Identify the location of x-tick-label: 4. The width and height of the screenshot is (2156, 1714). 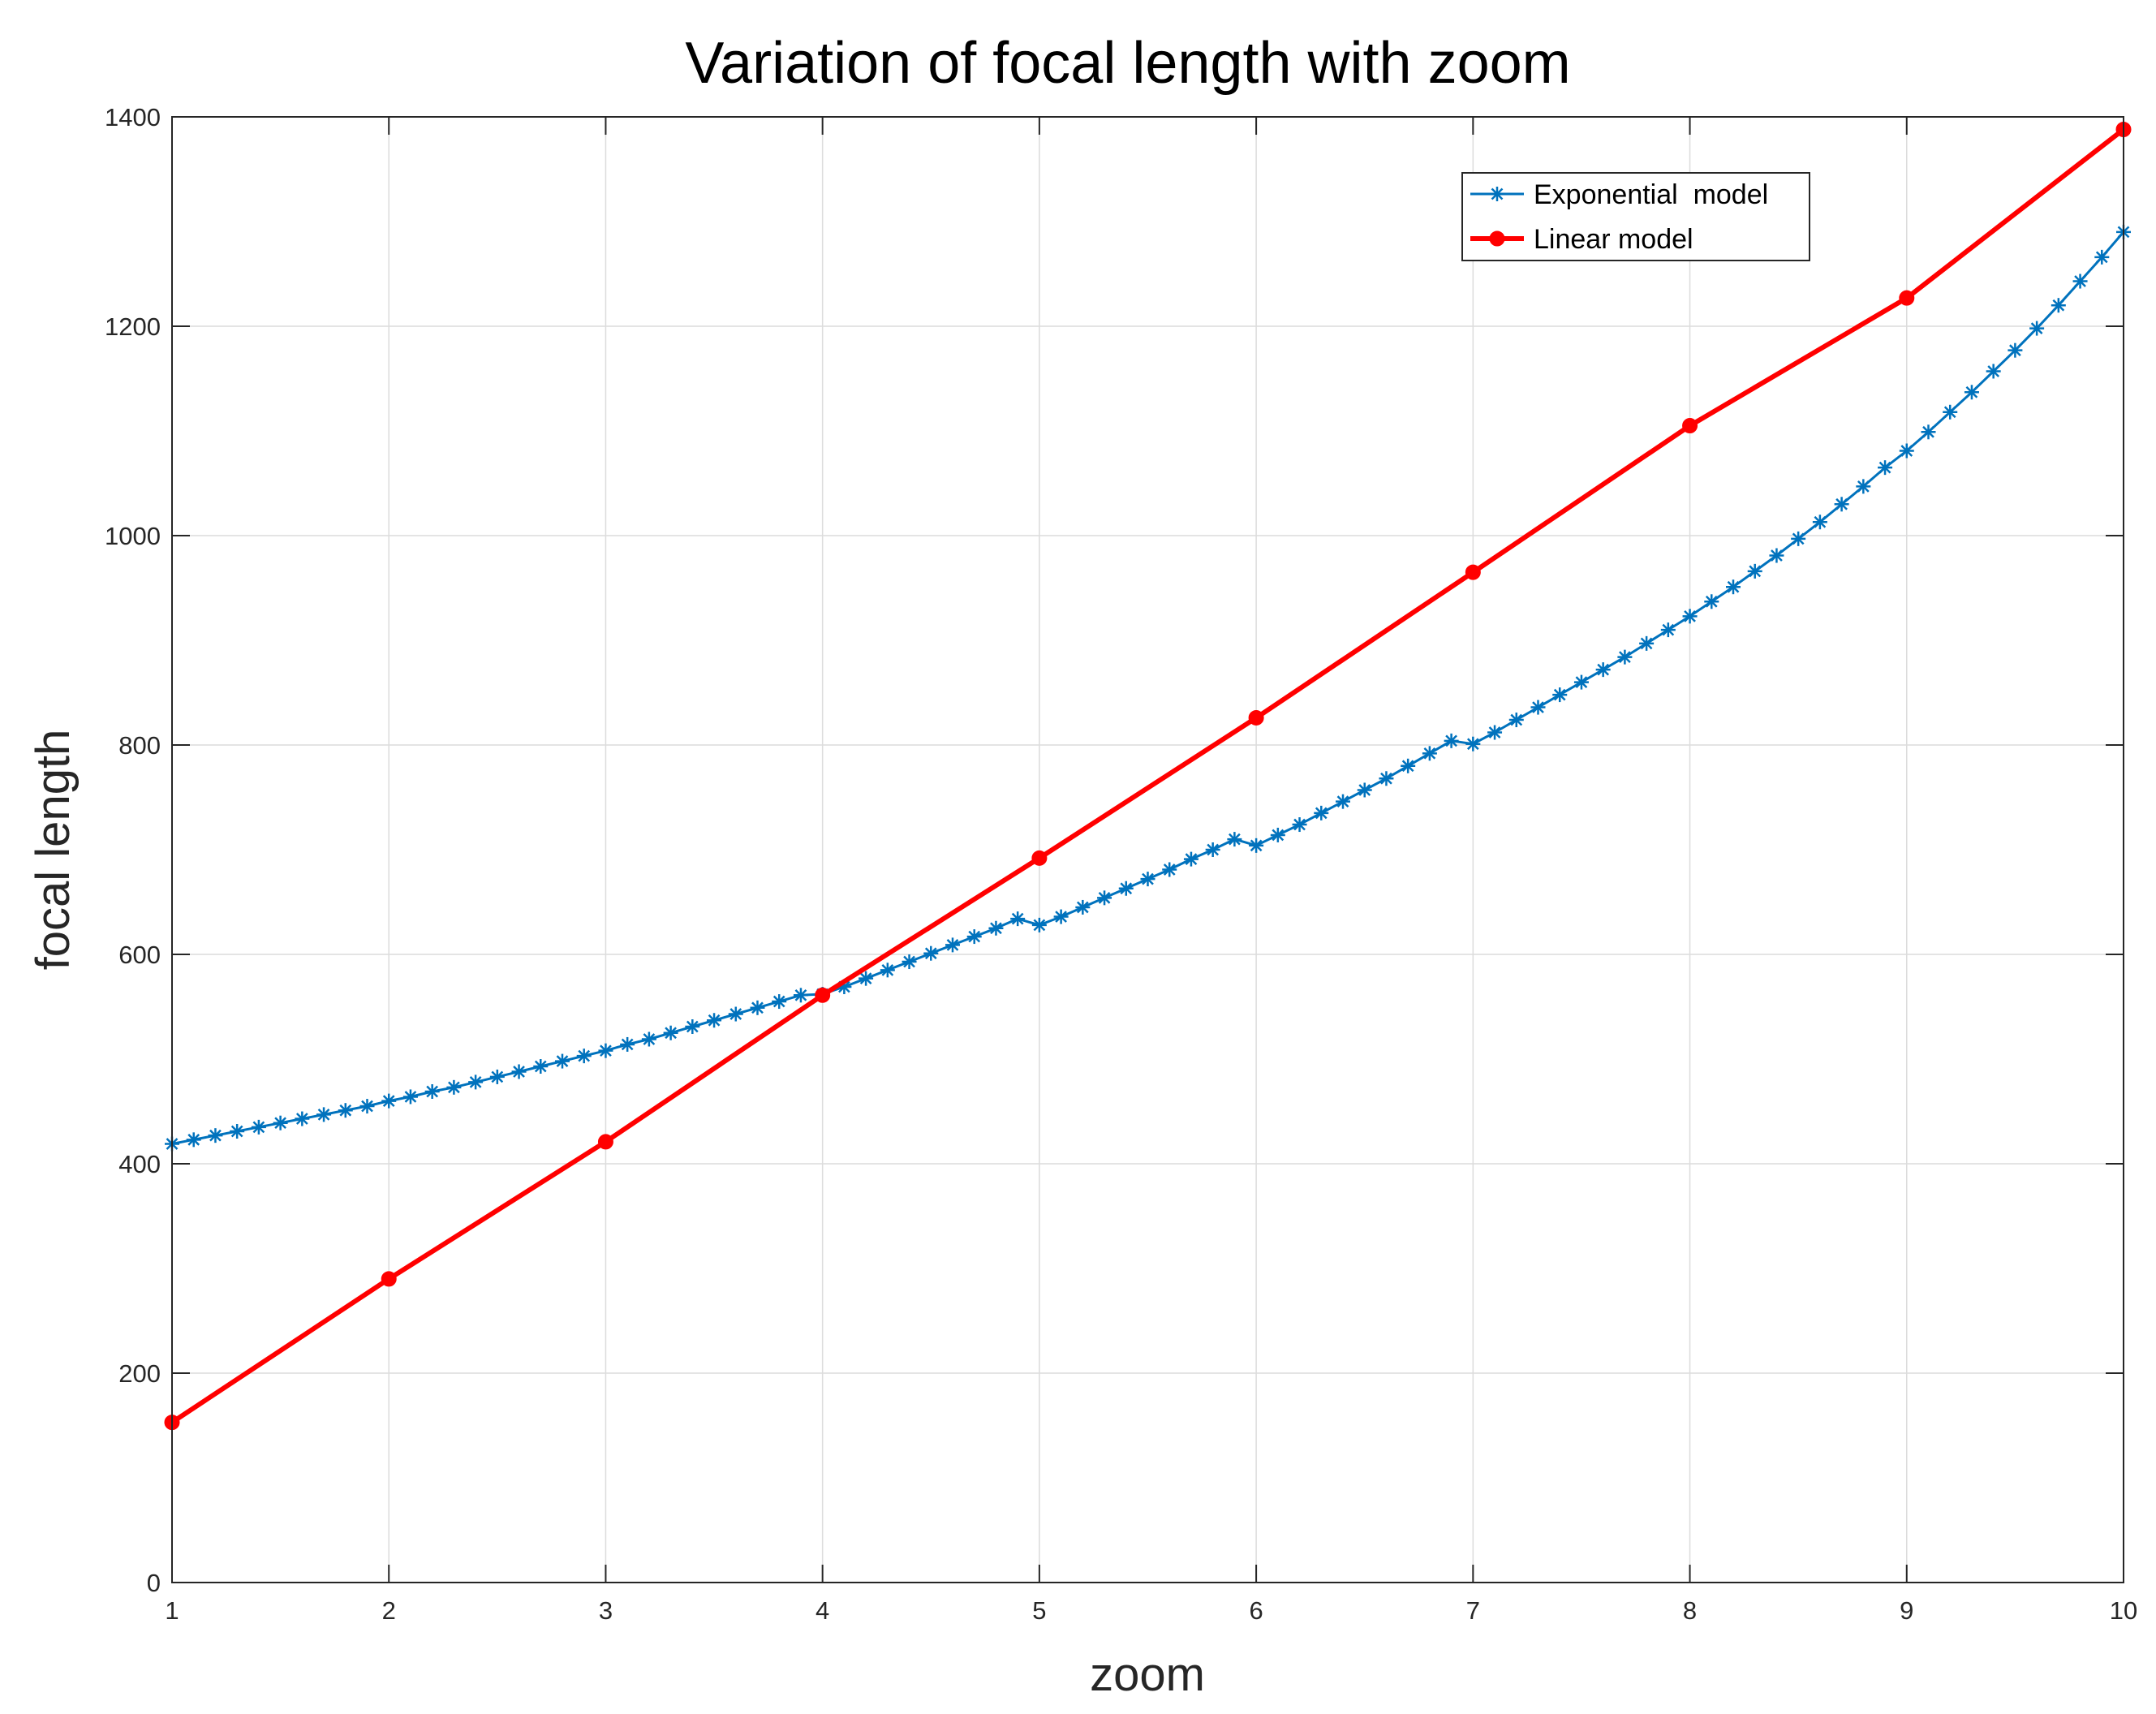
(822, 1610).